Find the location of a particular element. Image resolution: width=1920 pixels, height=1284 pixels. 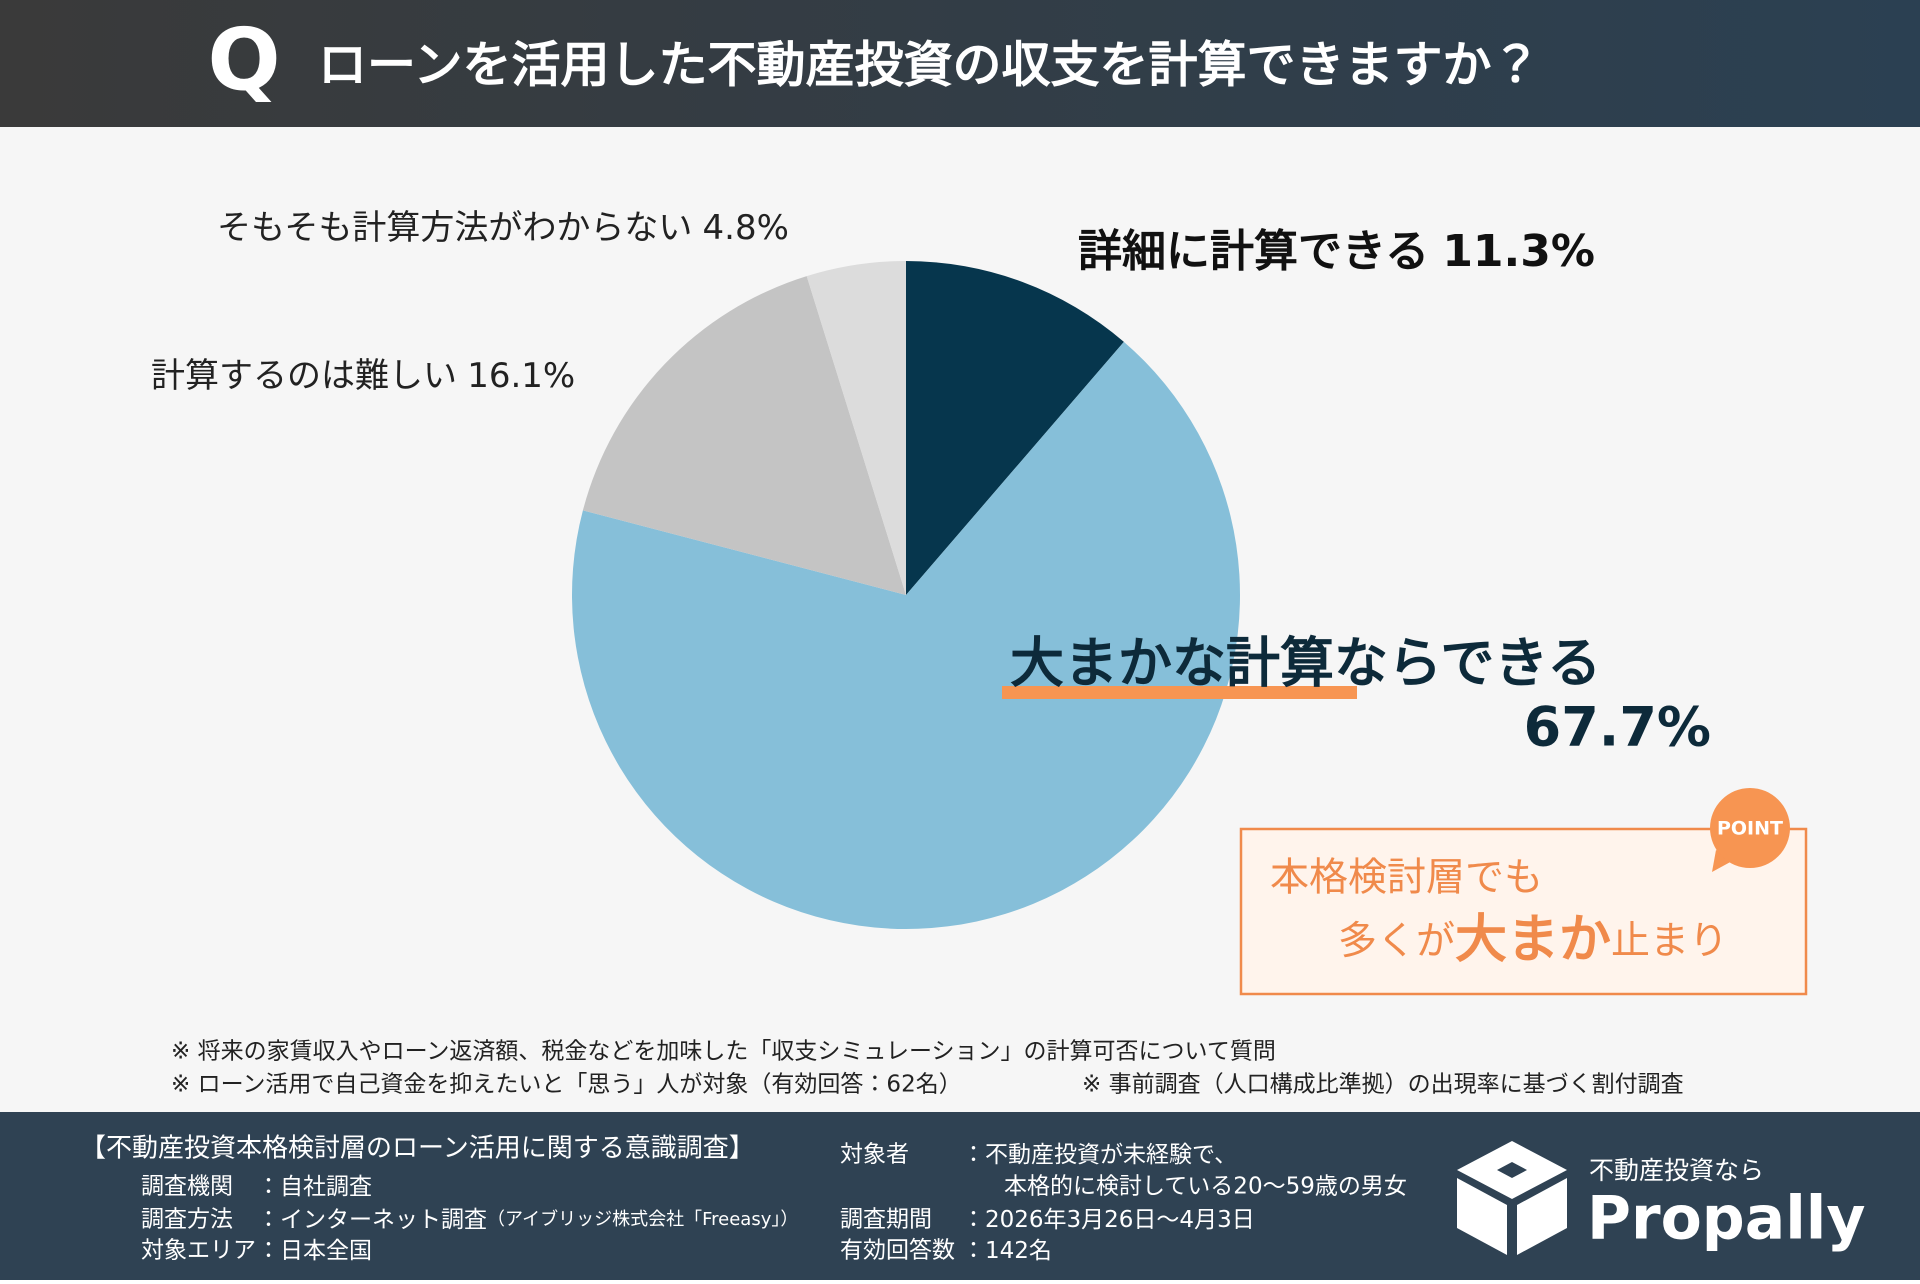

point-badge is located at coordinates (1750, 828).